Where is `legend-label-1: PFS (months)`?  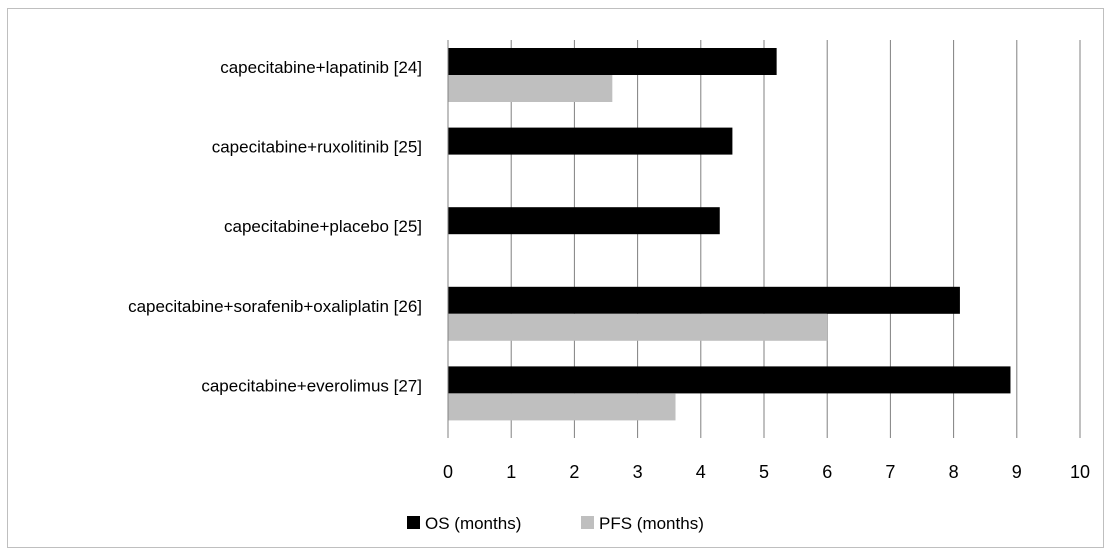
legend-label-1: PFS (months) is located at coordinates (651, 523).